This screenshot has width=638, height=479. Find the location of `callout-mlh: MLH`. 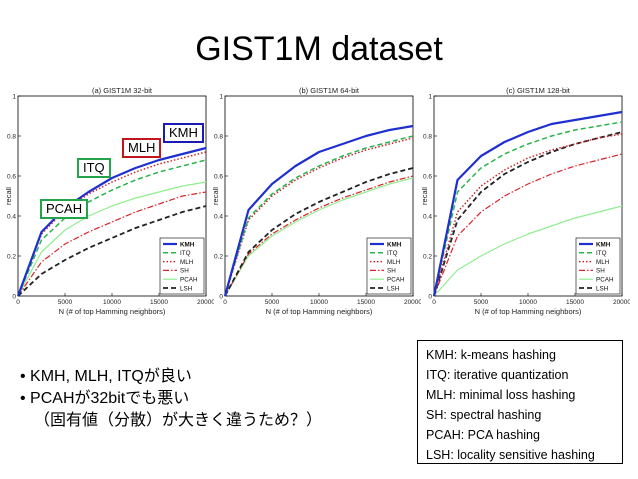

callout-mlh: MLH is located at coordinates (142, 148).